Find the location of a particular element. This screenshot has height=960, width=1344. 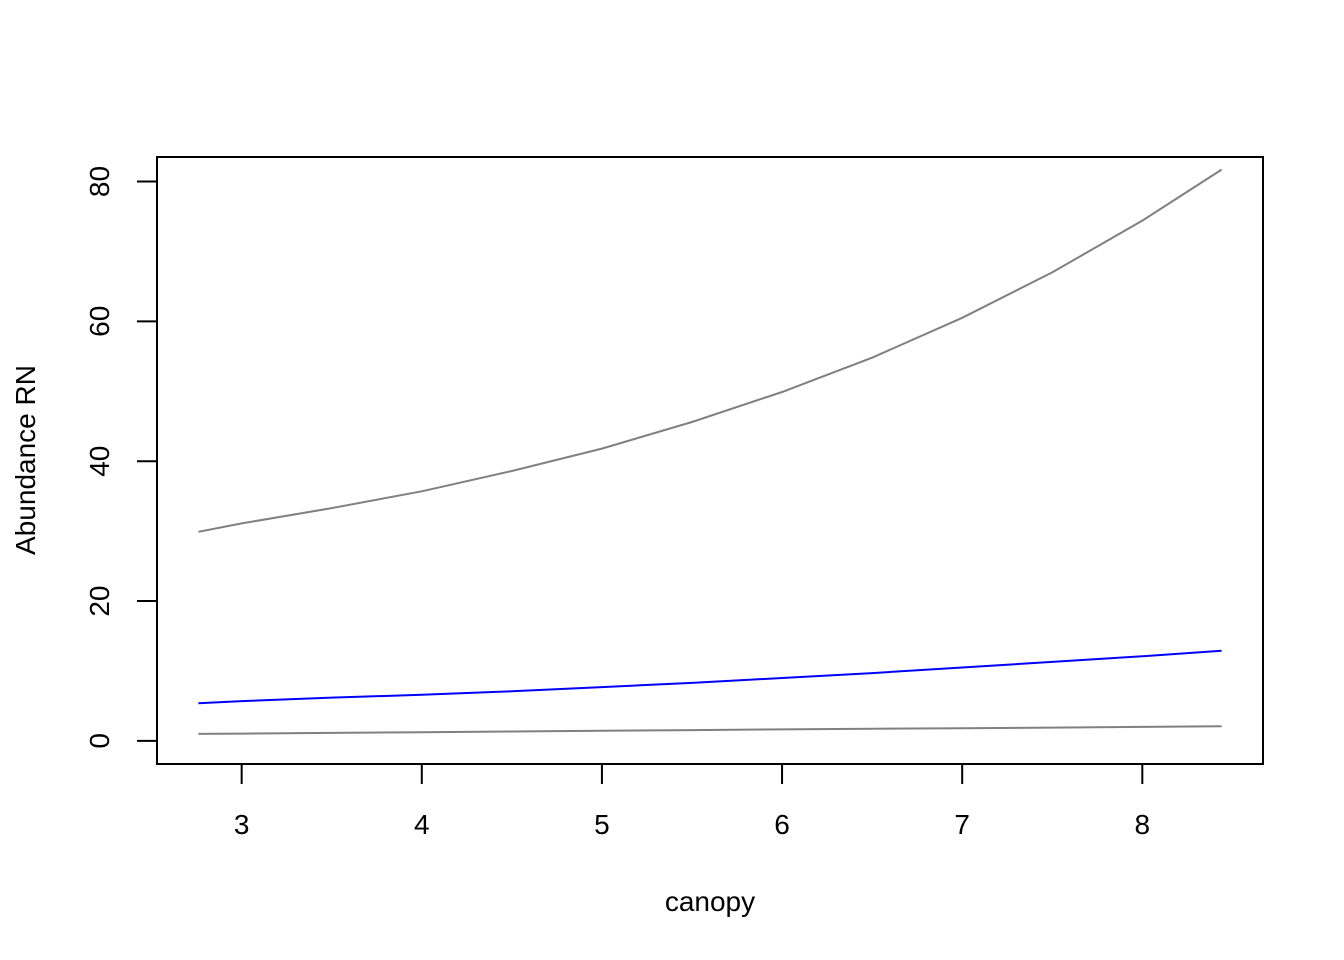

x-axis-title: canopy is located at coordinates (710, 901).